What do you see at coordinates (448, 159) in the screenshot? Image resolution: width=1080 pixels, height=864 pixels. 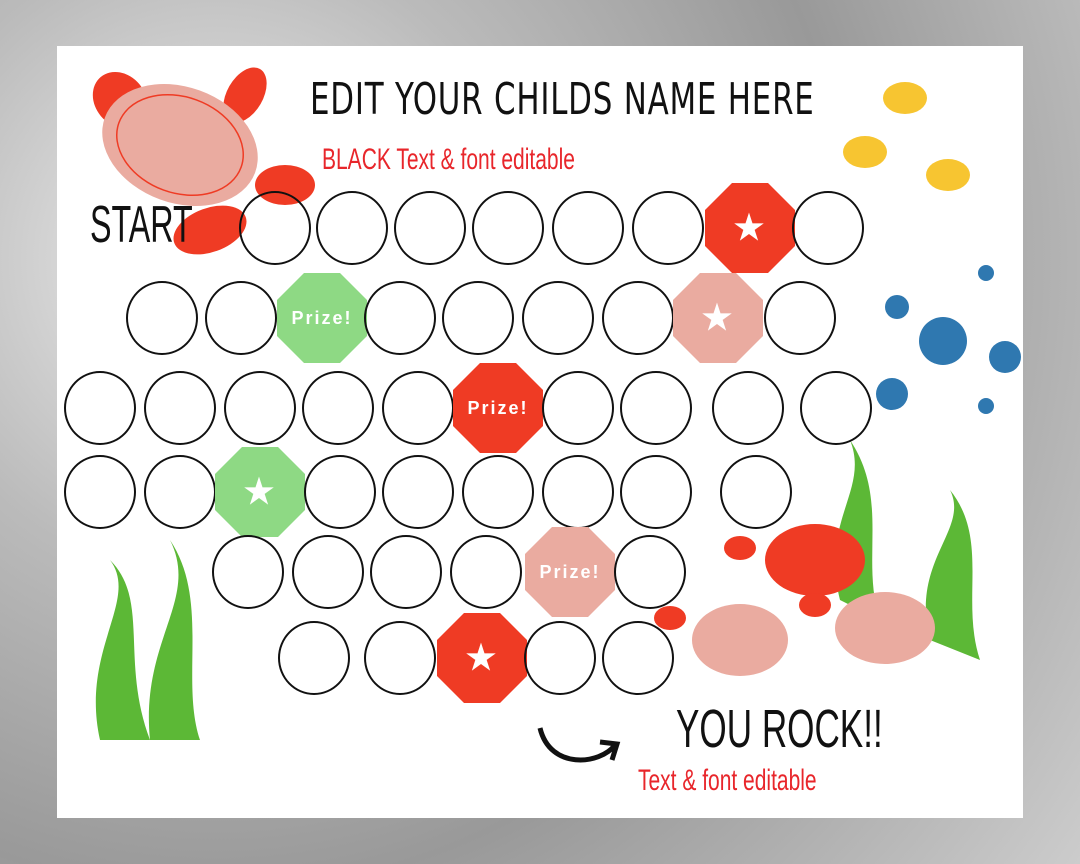 I see `editable-note: BLACK Text & font editable` at bounding box center [448, 159].